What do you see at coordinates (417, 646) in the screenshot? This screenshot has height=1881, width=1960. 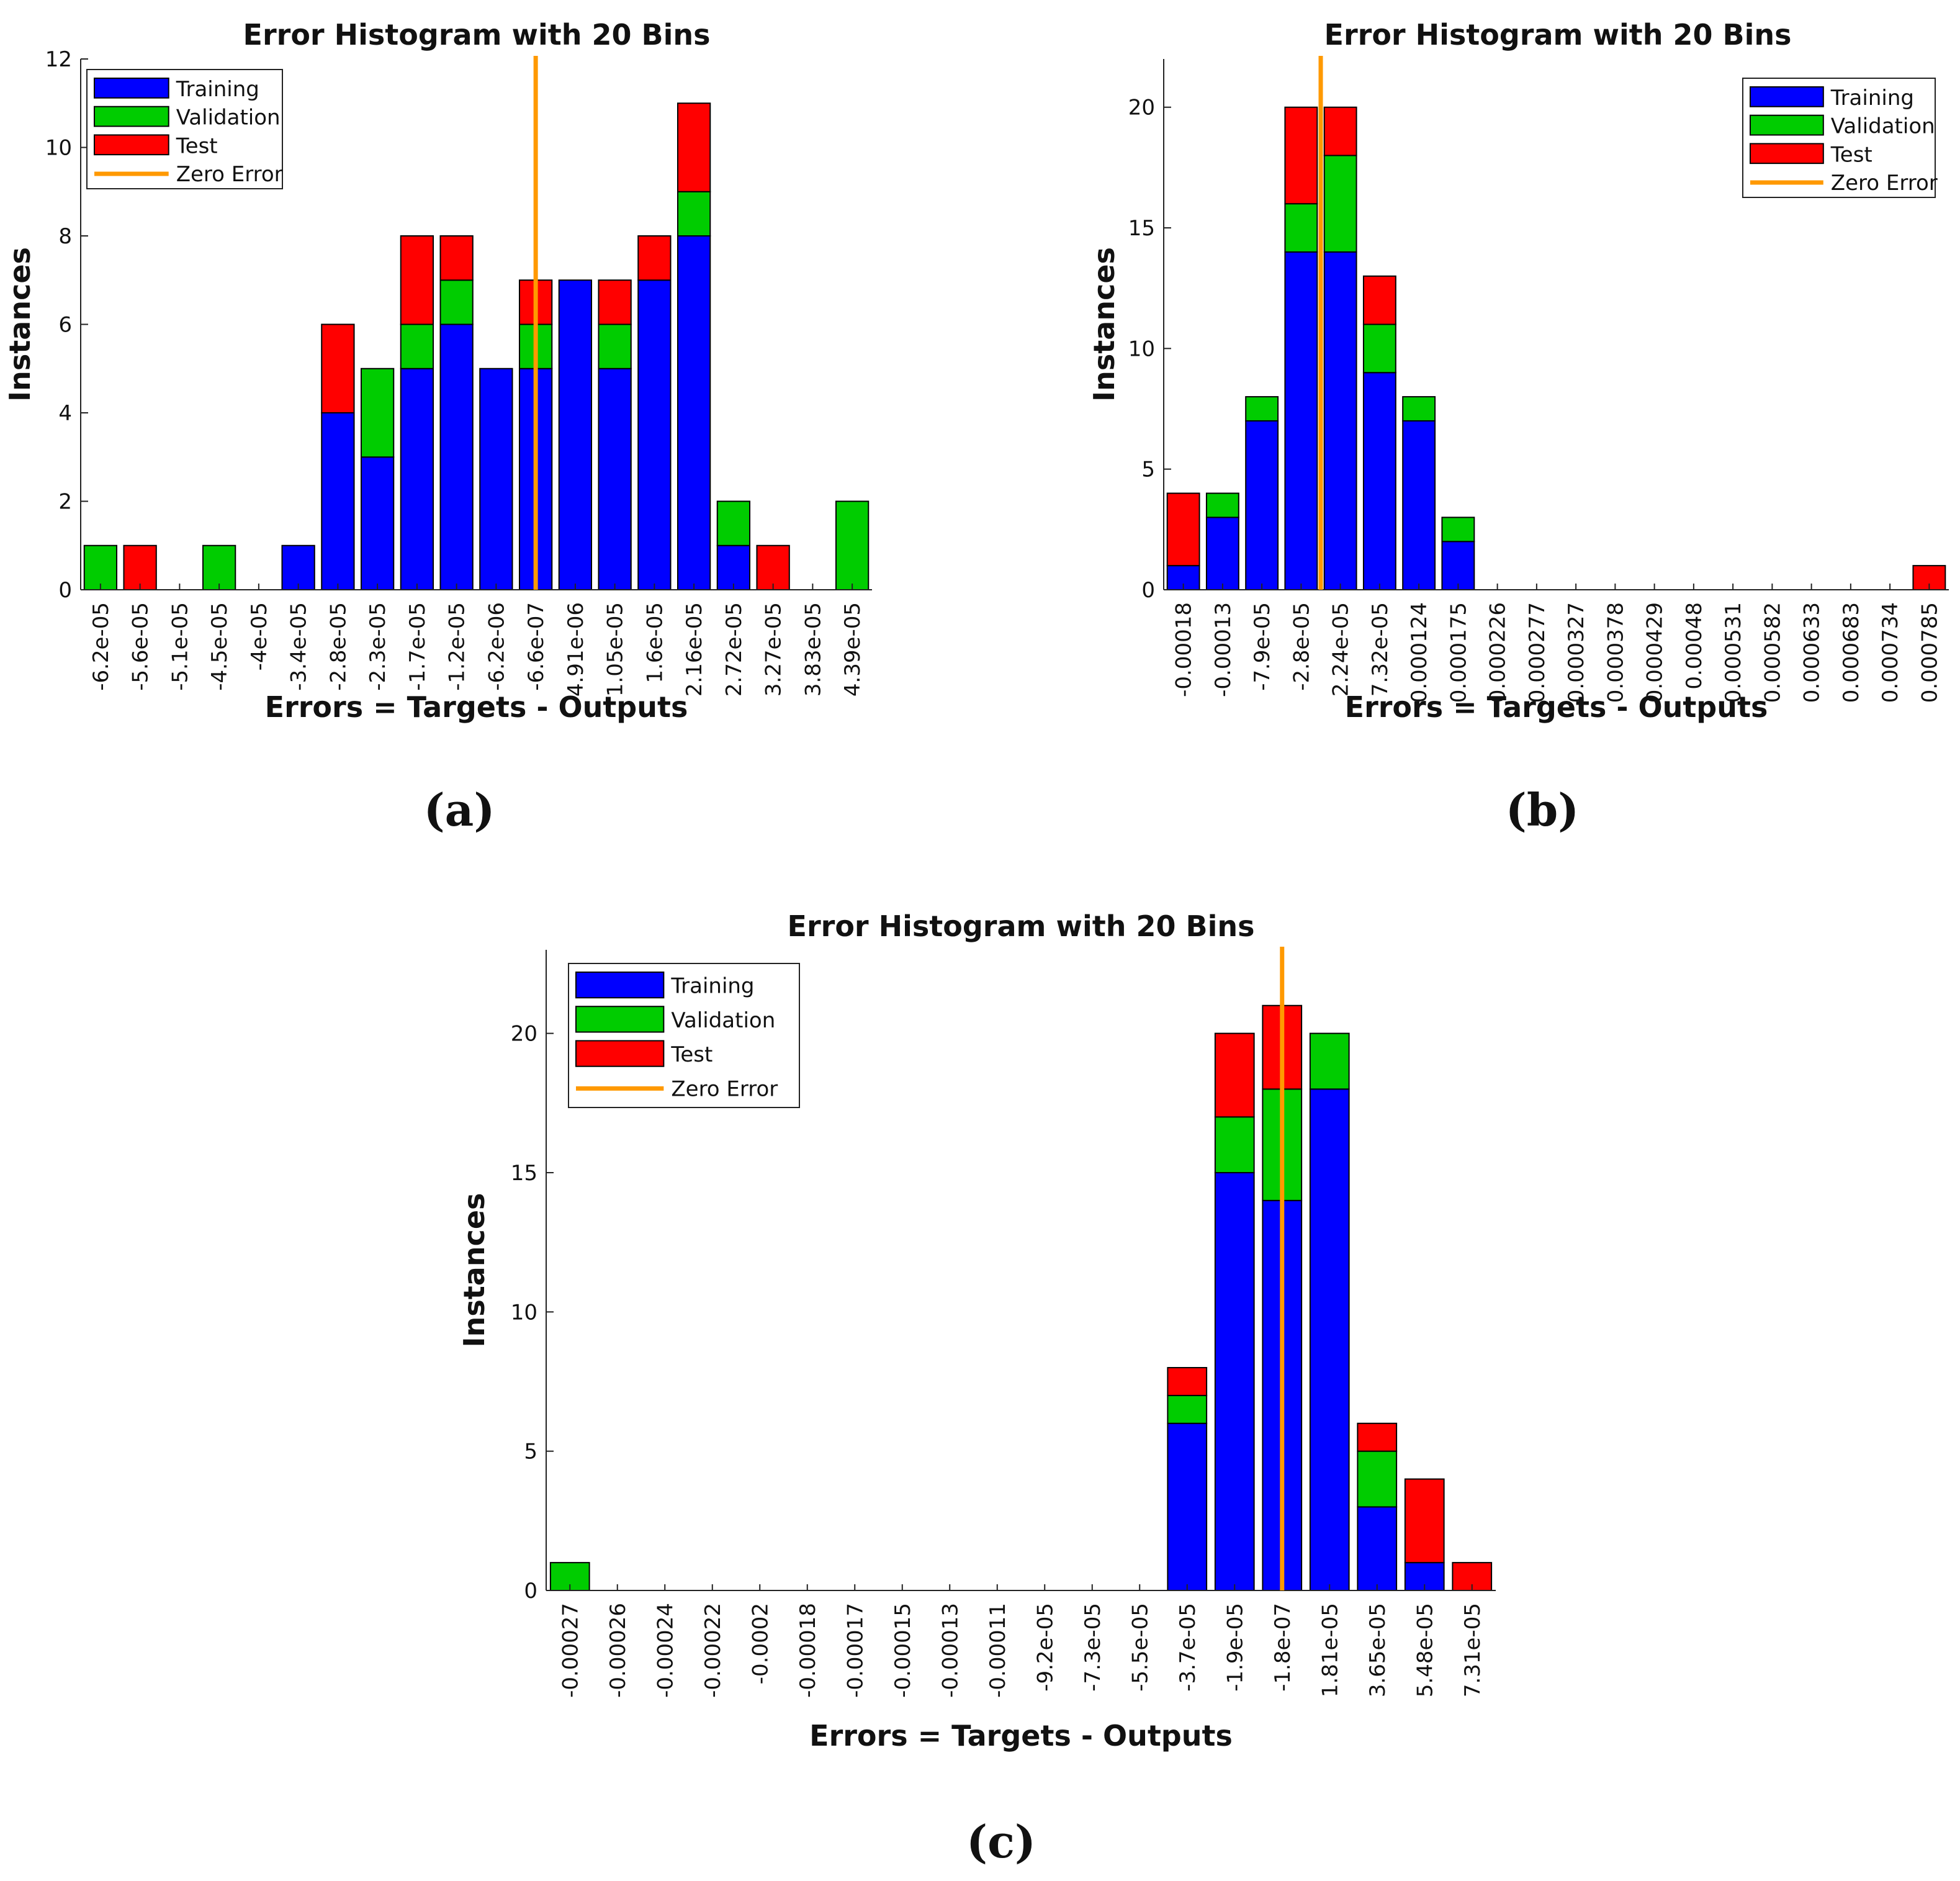 I see `x-tick-label: -1.7e-05` at bounding box center [417, 646].